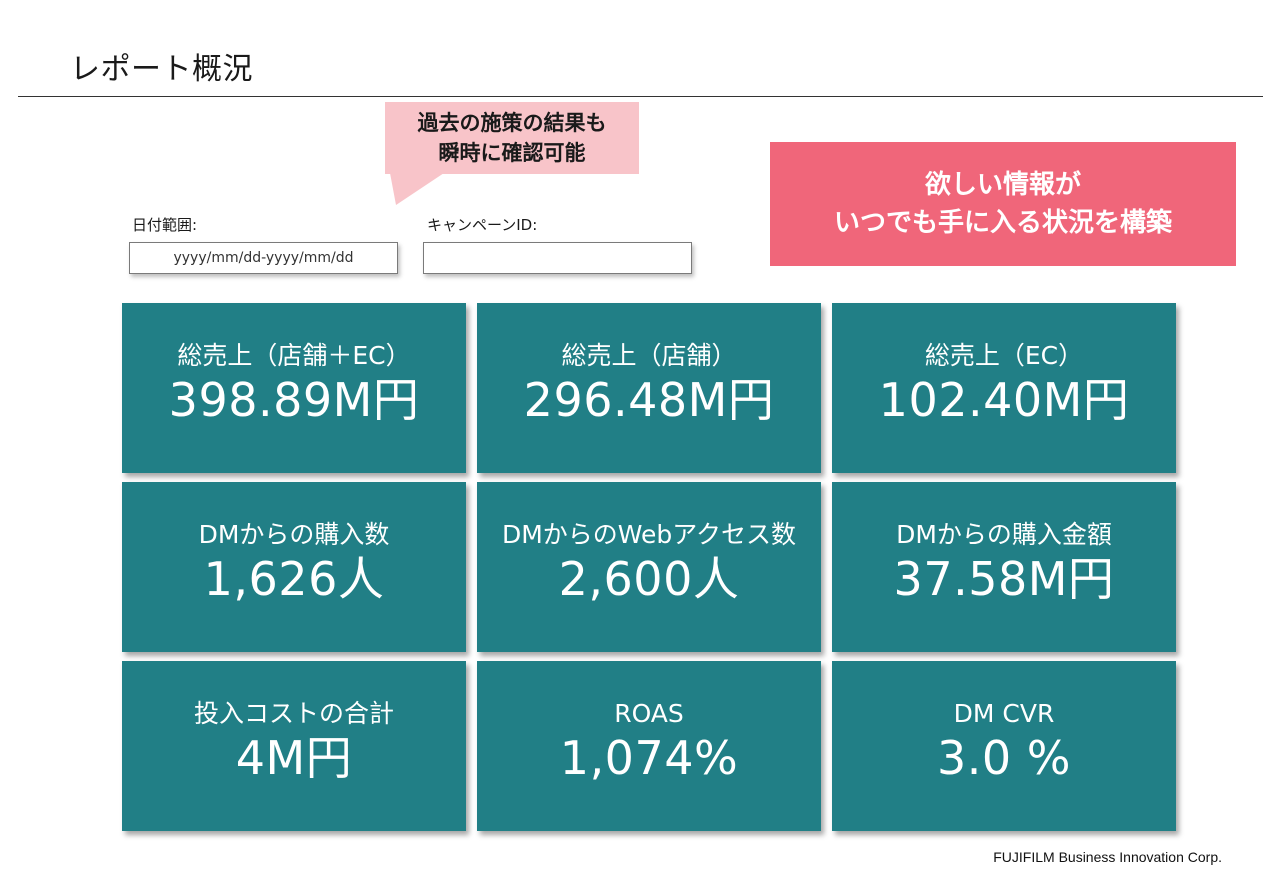 The image size is (1280, 887). Describe the element at coordinates (649, 579) in the screenshot. I see `metric-value: 2,600人` at that location.